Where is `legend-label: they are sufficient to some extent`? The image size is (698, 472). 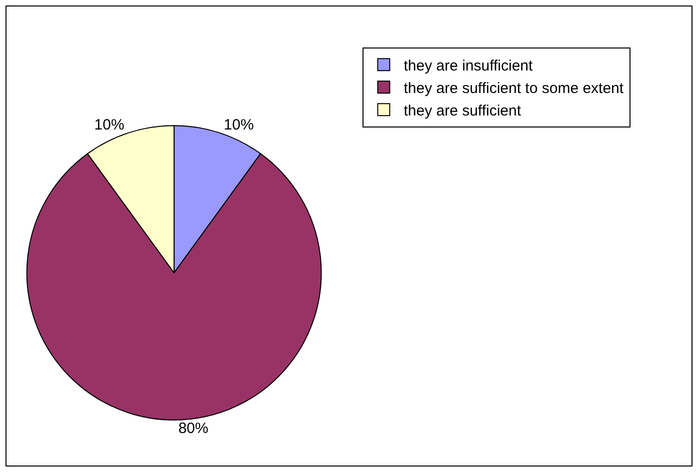 legend-label: they are sufficient to some extent is located at coordinates (514, 88).